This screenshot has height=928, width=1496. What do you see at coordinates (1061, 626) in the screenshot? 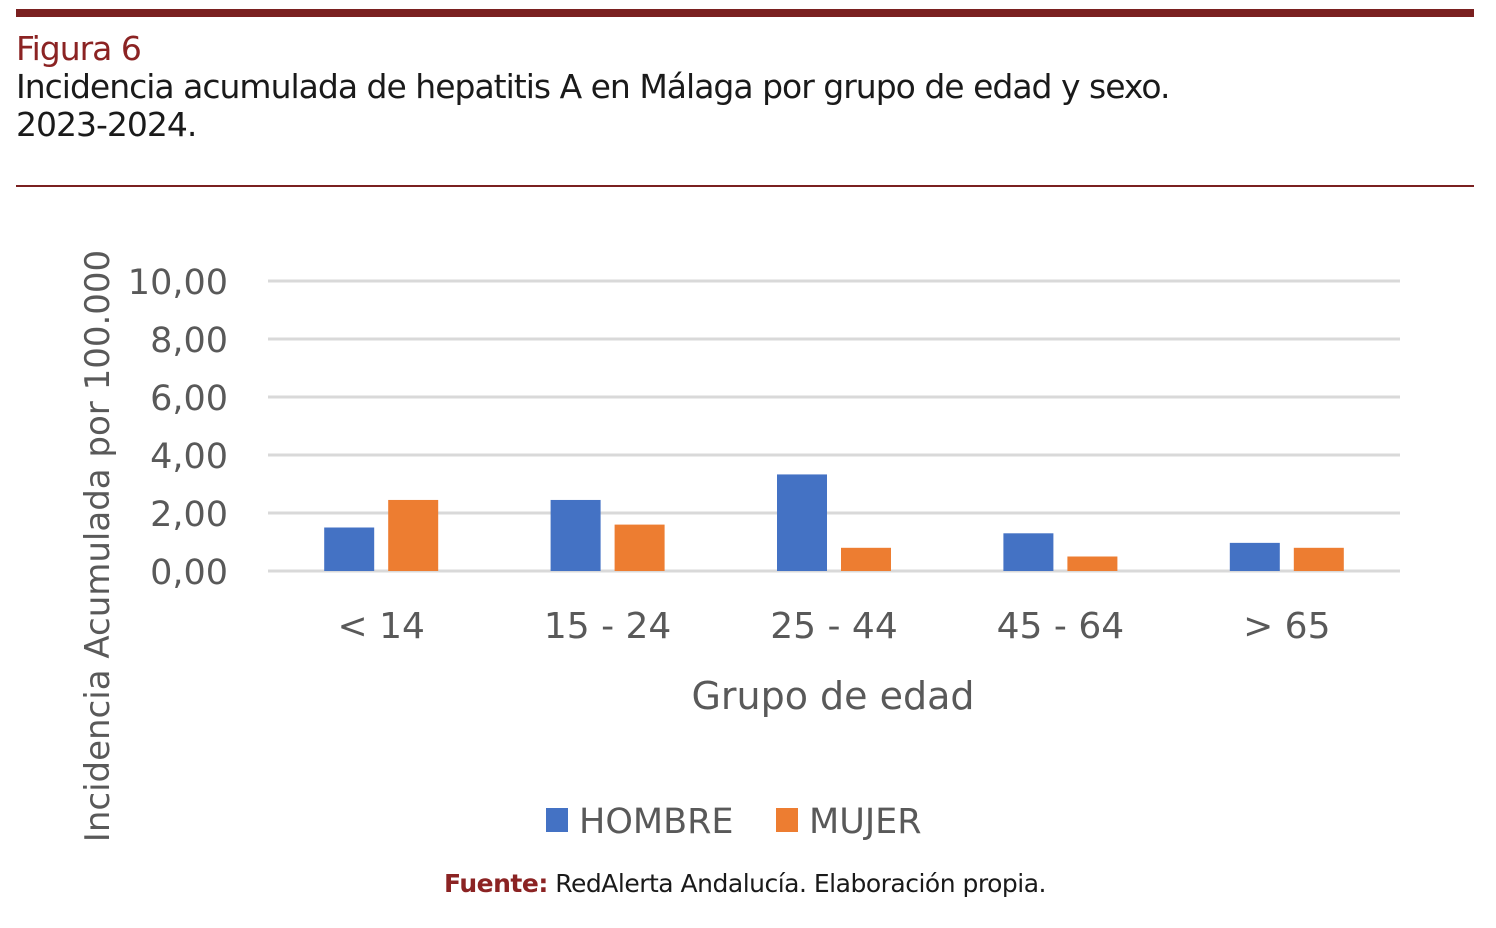
I see `x-tick-label: 45 - 64` at bounding box center [1061, 626].